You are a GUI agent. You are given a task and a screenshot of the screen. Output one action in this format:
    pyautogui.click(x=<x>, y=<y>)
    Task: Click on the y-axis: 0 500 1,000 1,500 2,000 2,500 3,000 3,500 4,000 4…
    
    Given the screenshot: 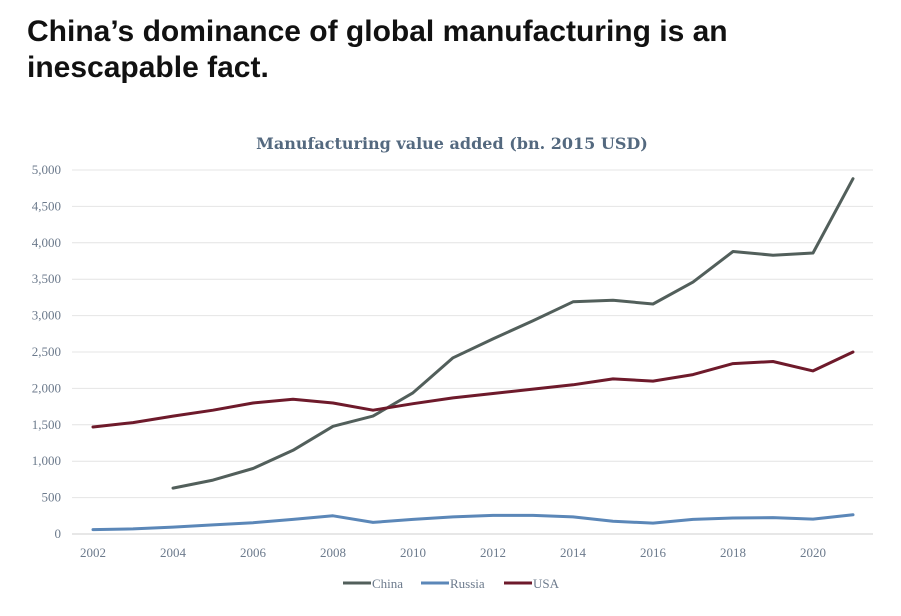 What is the action you would take?
    pyautogui.click(x=46, y=351)
    